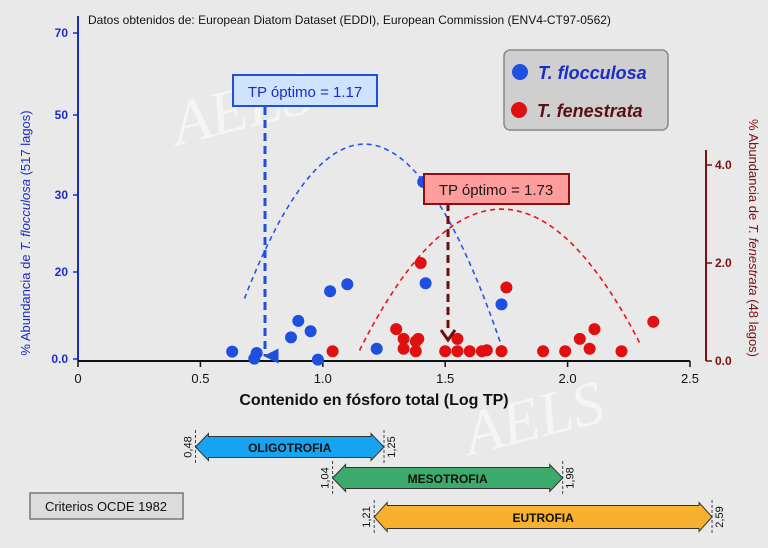  I want to click on criteria-label: Criterios OCDE 1982, so click(106, 506).